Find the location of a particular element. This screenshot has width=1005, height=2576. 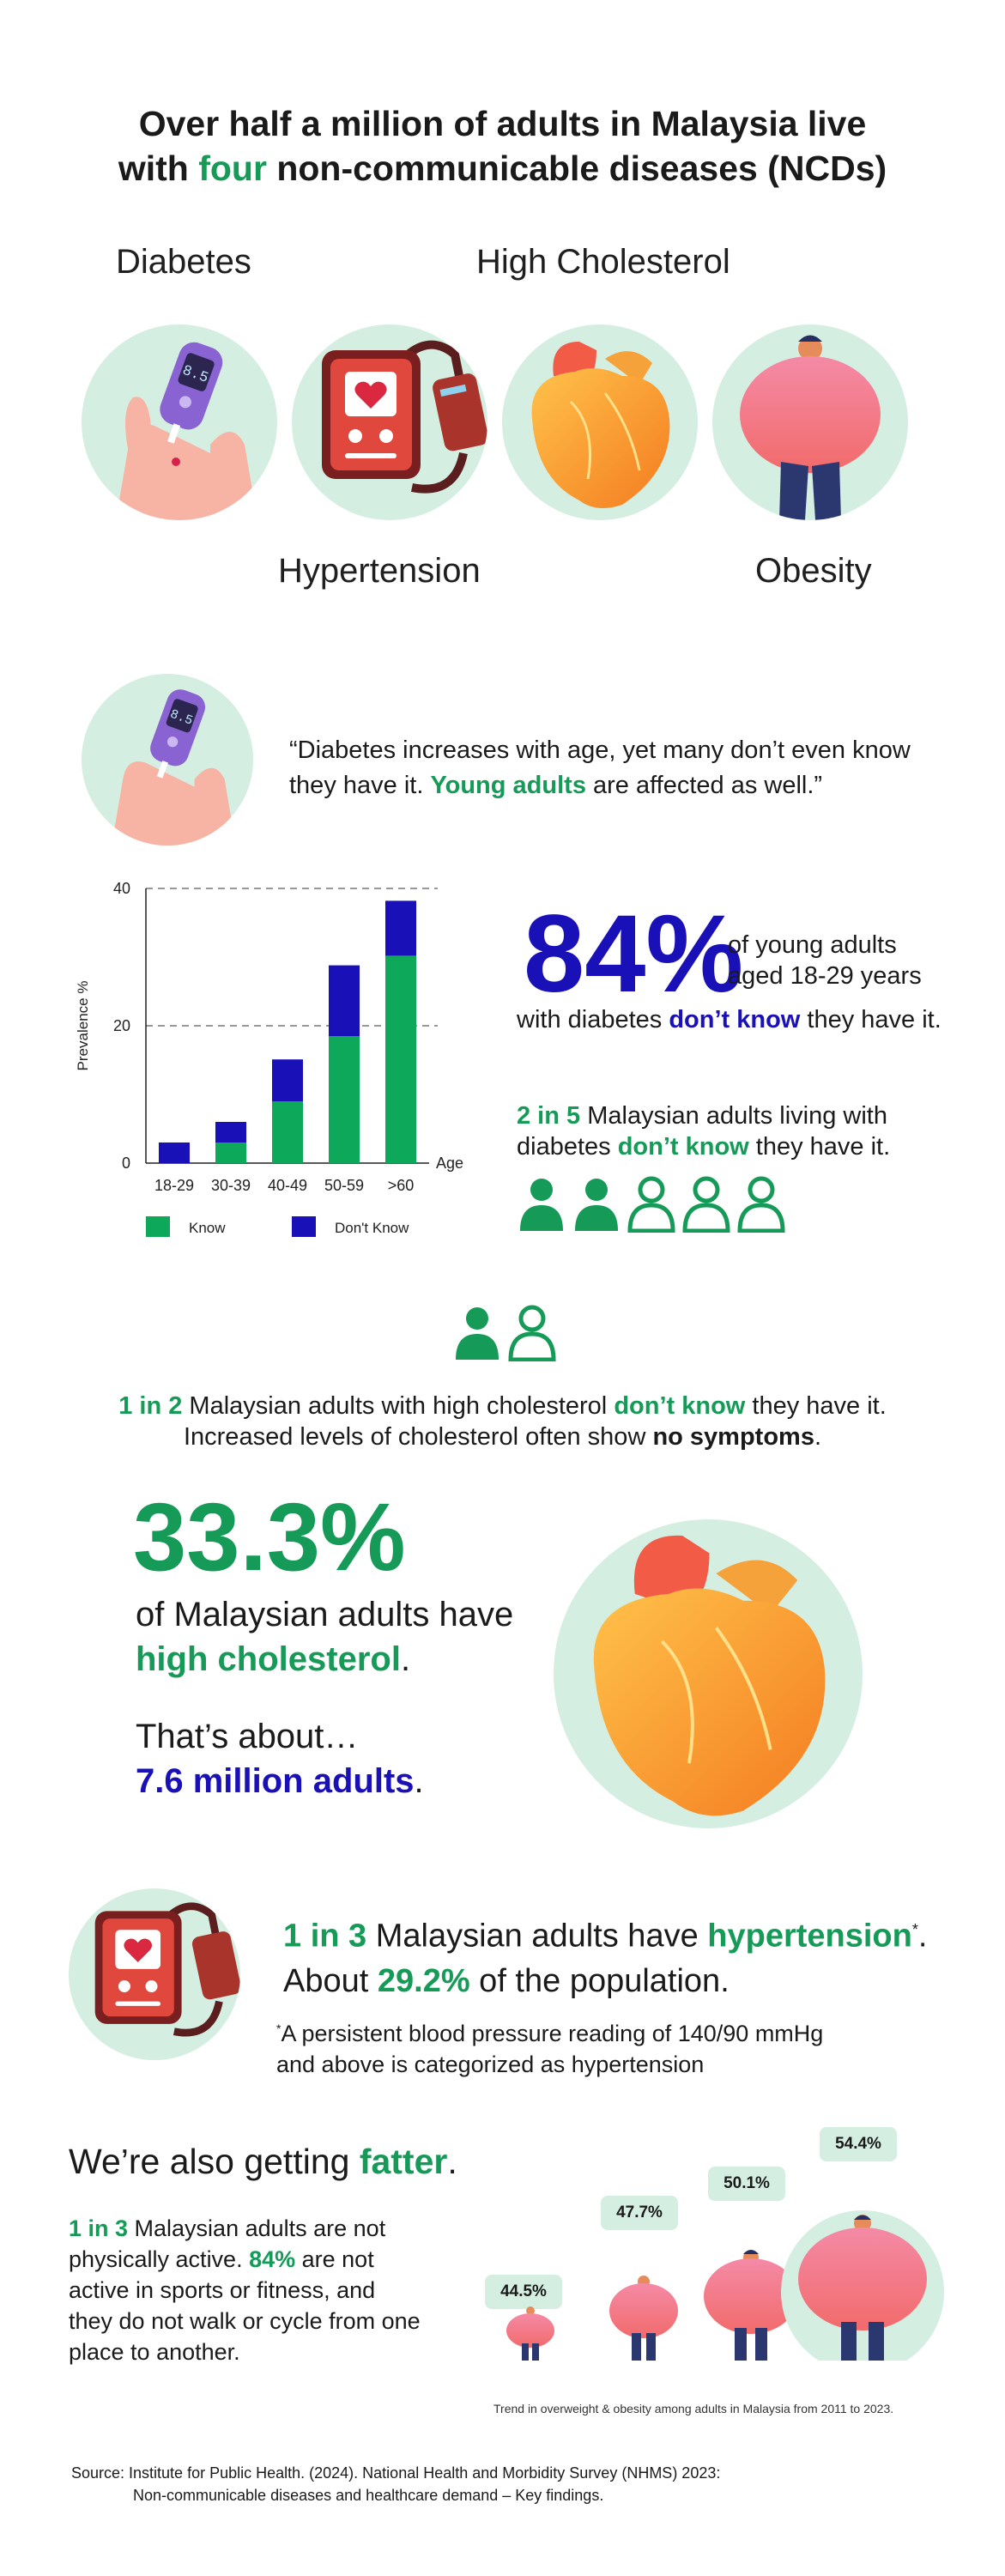

chart-y-tick-label: 40 is located at coordinates (121, 888).